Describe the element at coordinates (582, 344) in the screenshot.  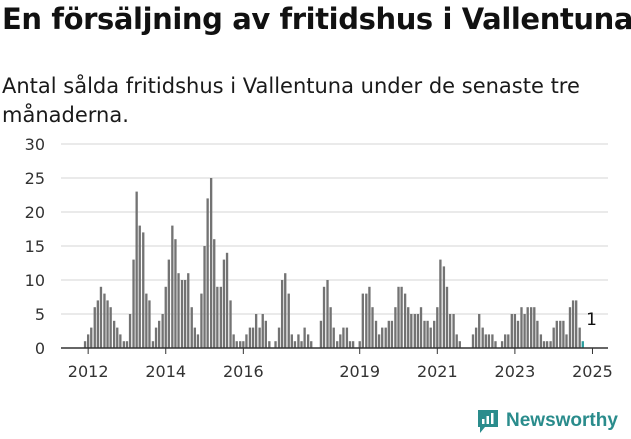
I see `bar-latest` at that location.